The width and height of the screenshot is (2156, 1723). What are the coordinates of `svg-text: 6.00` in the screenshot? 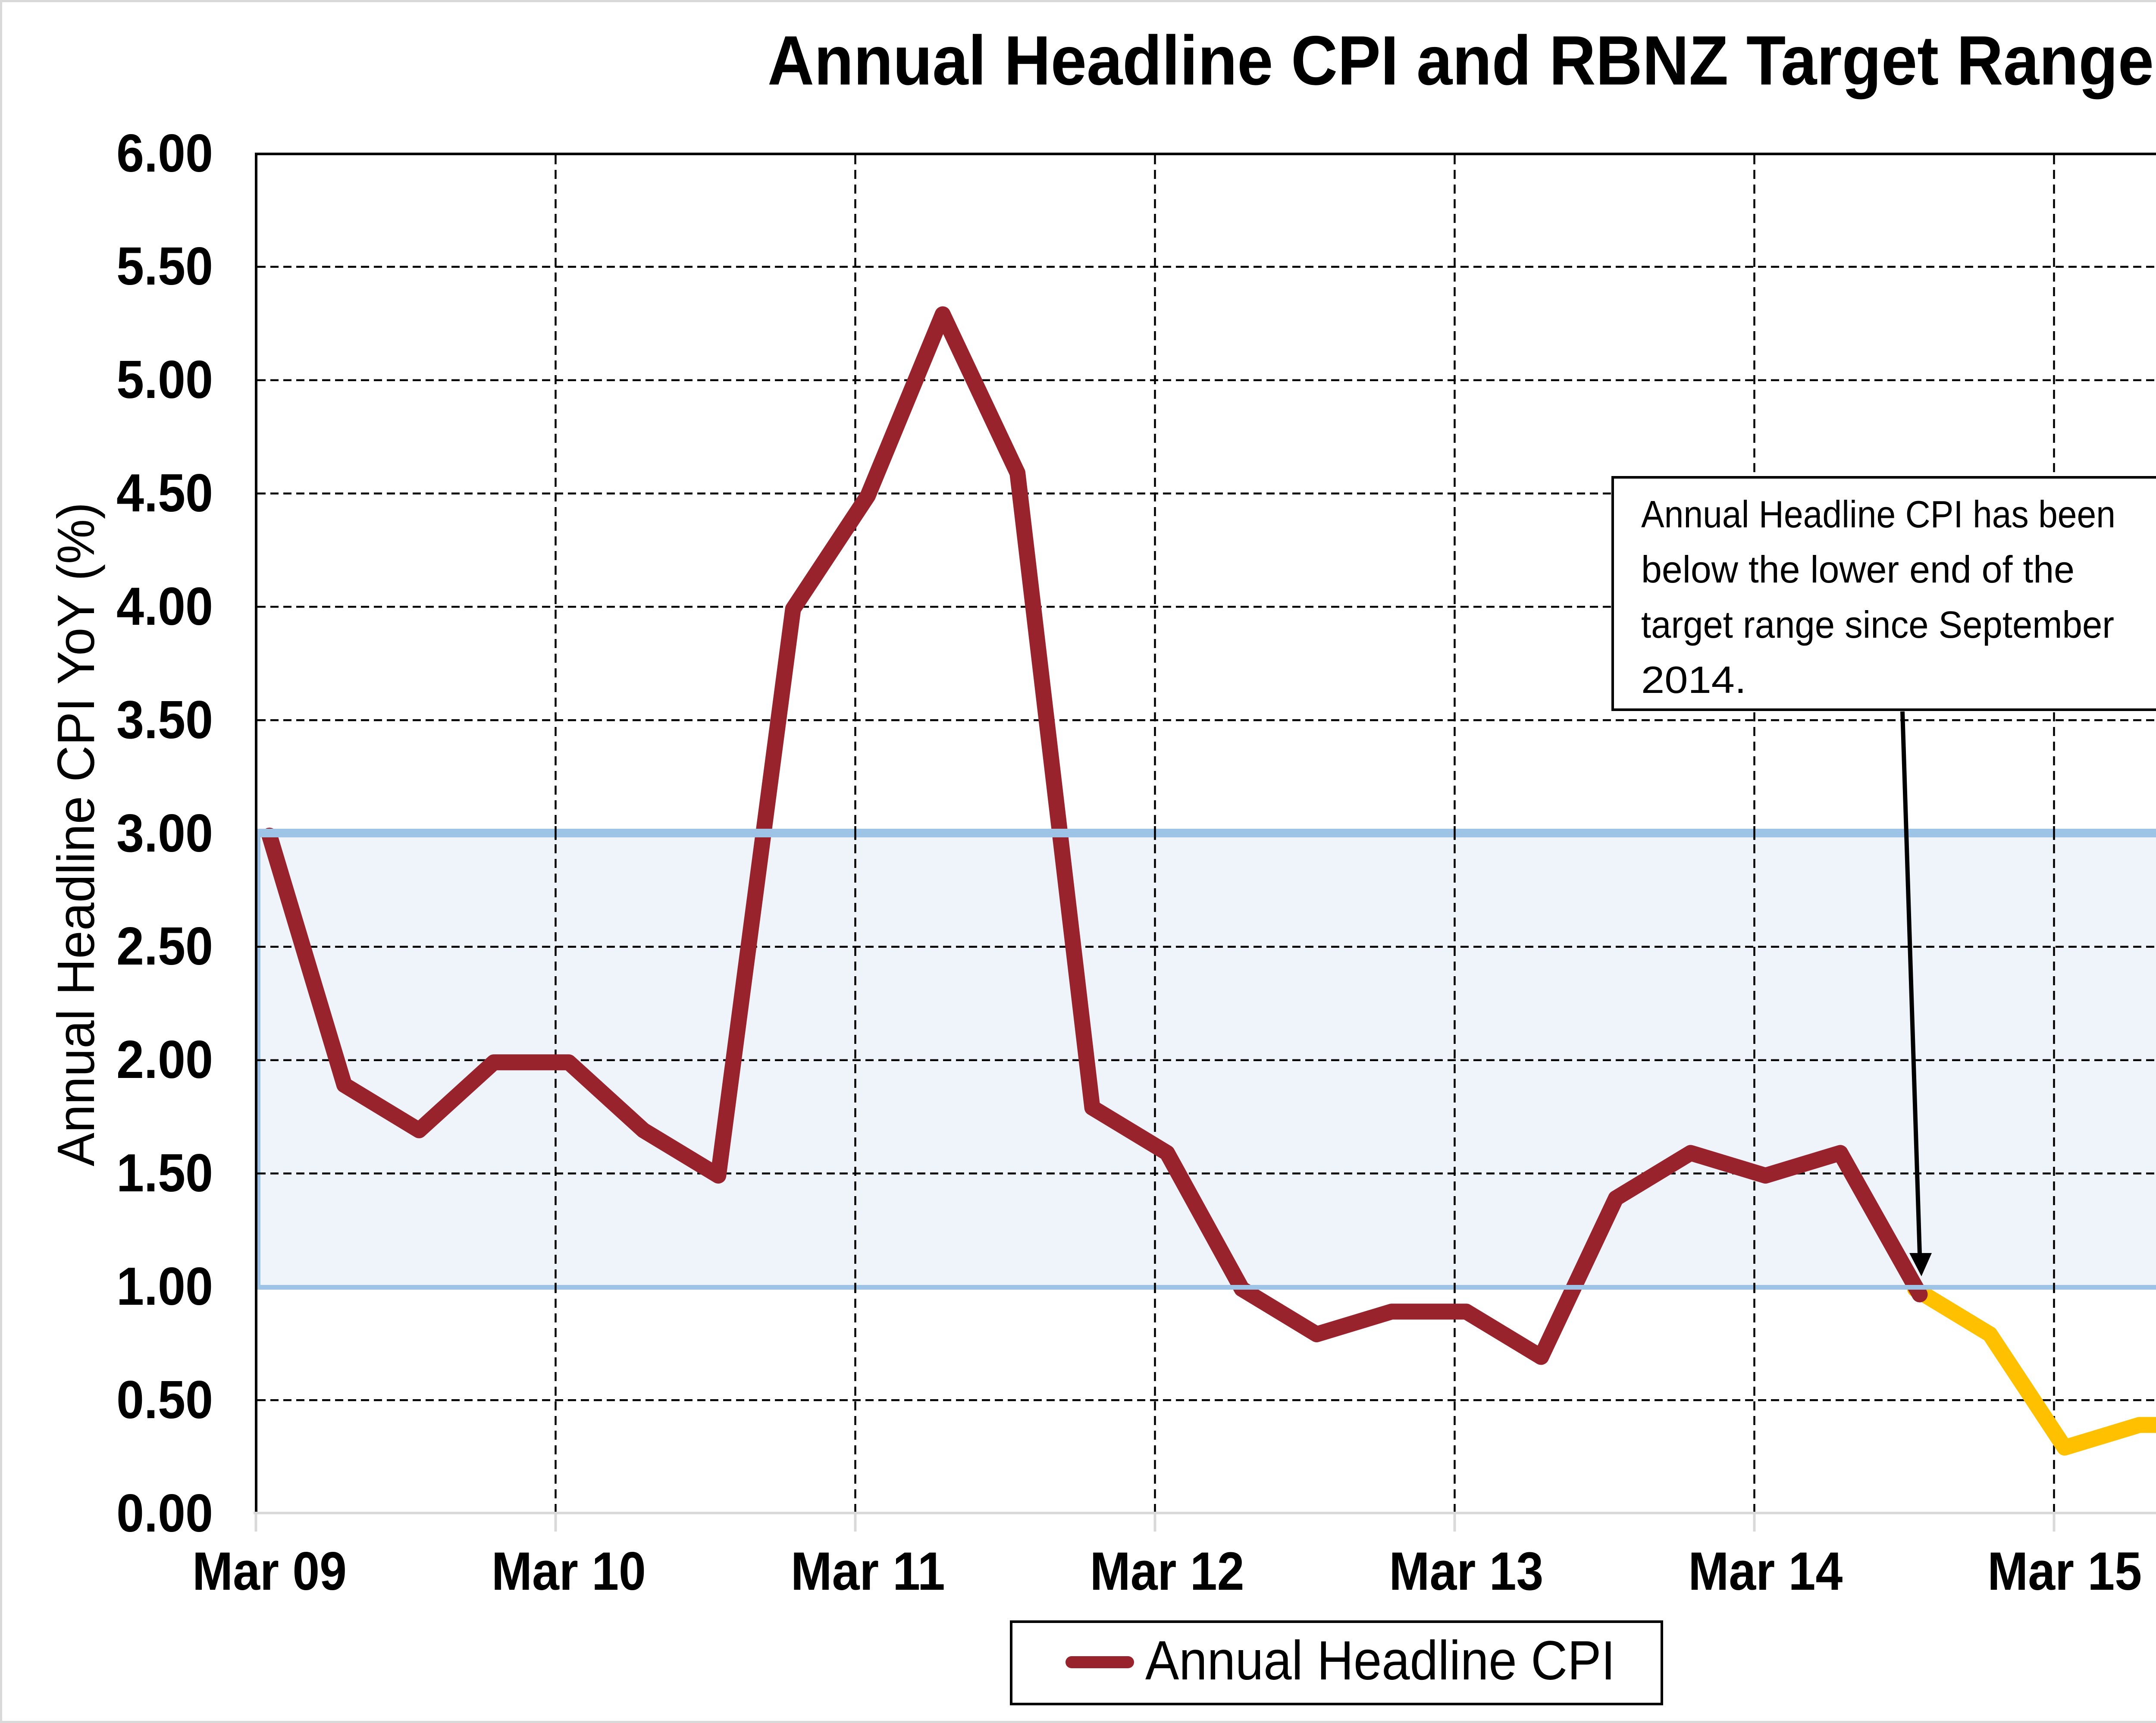 It's located at (164, 154).